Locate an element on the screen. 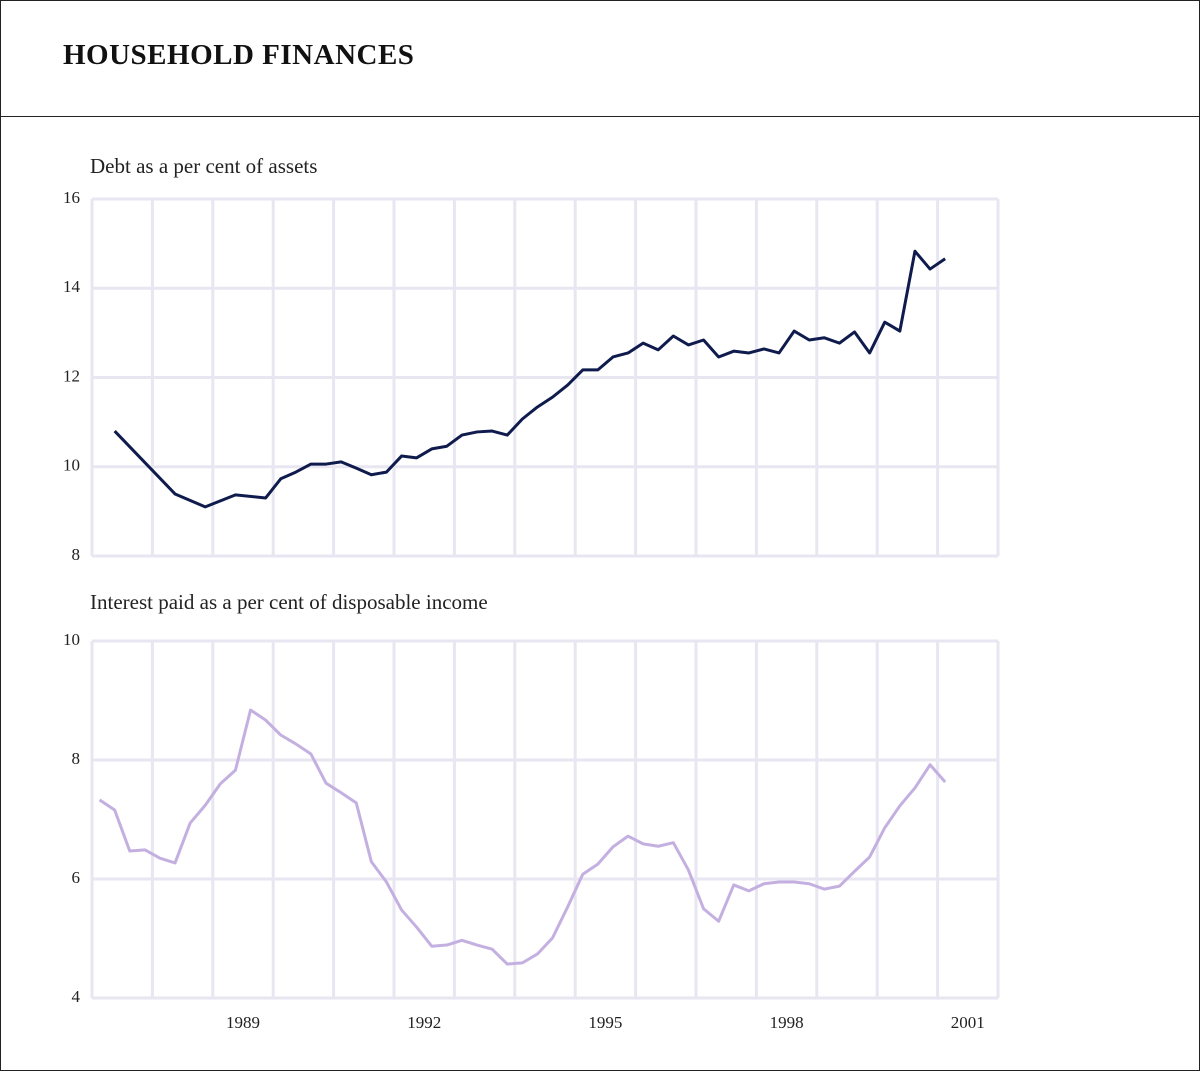 This screenshot has width=1200, height=1071. page-title: HOUSEHOLD FINANCES is located at coordinates (239, 55).